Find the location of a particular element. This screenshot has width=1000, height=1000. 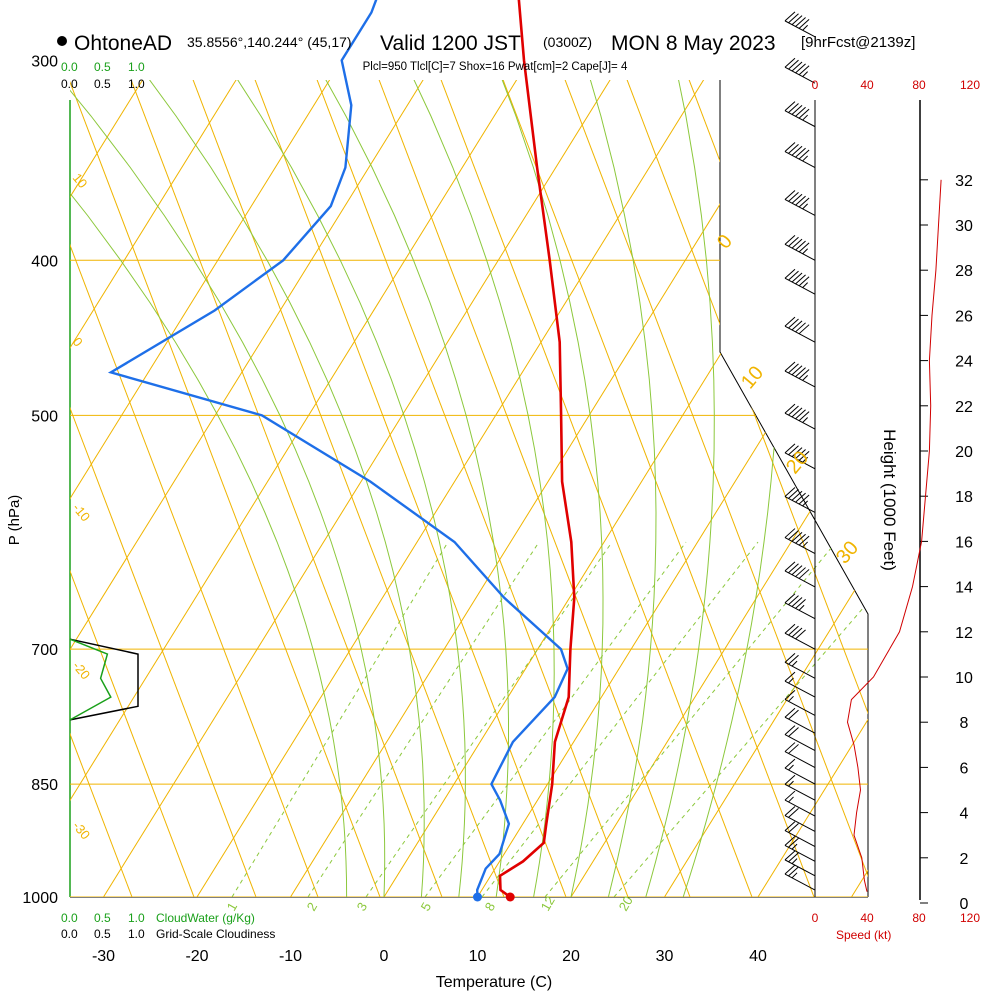

speed-tick-top-0: 0 is located at coordinates (815, 85).